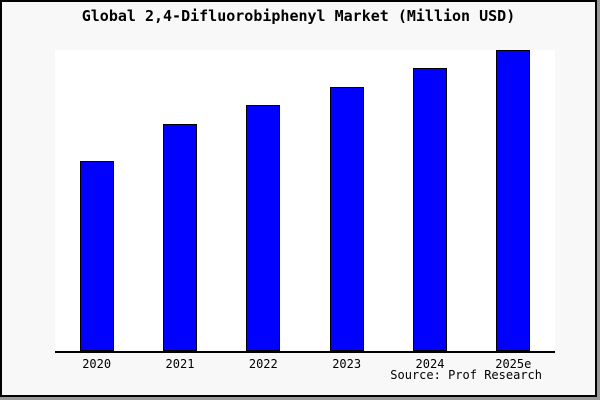  What do you see at coordinates (466, 375) in the screenshot?
I see `source-credit: Source: Prof Research` at bounding box center [466, 375].